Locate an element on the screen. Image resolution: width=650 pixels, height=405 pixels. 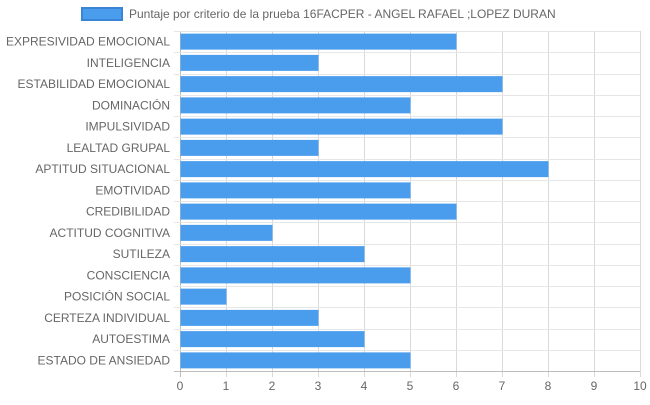
x-tick-label: 3 is located at coordinates (318, 386).